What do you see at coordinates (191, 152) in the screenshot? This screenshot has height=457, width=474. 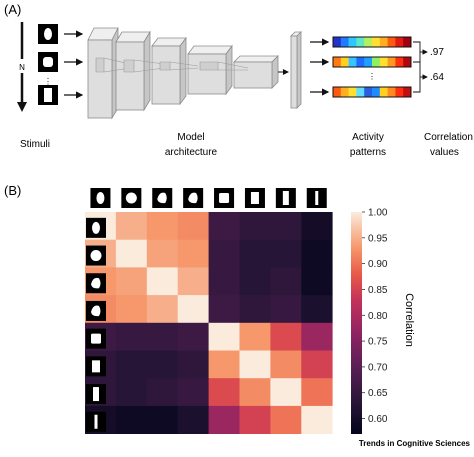 I see `caption-model-2: architecture` at bounding box center [191, 152].